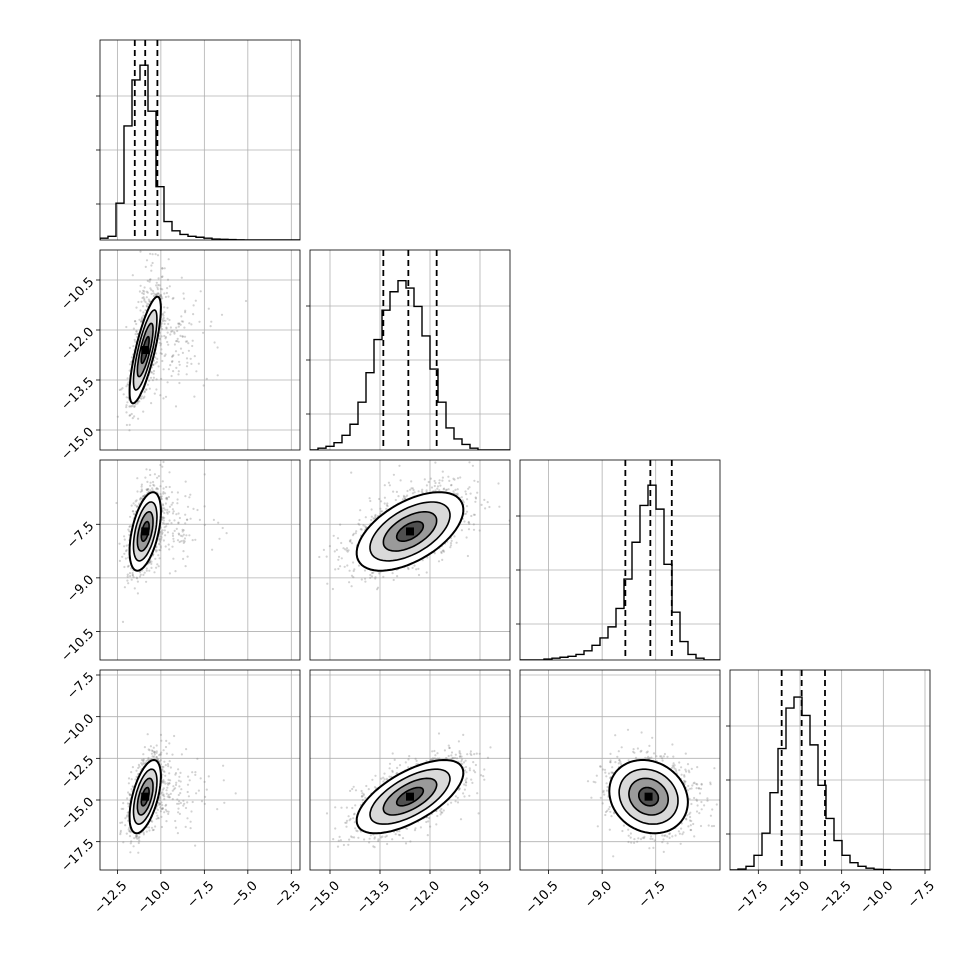 The height and width of the screenshot is (970, 970). I want to click on xtick-label-1-0: −15.0, so click(323, 897).